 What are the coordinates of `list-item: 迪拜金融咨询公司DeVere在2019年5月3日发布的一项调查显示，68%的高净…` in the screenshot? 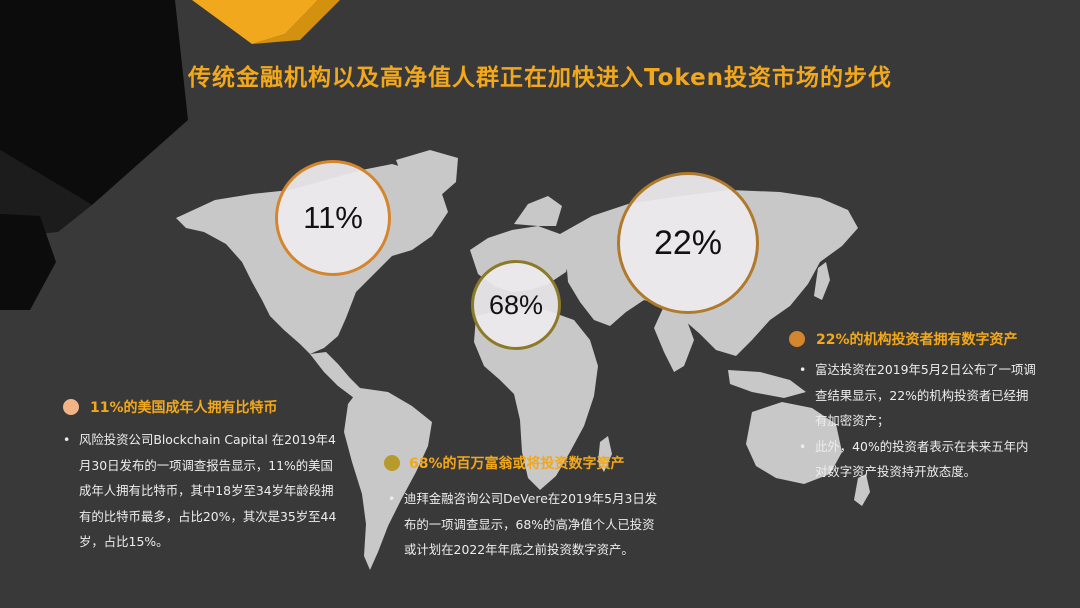 It's located at (524, 524).